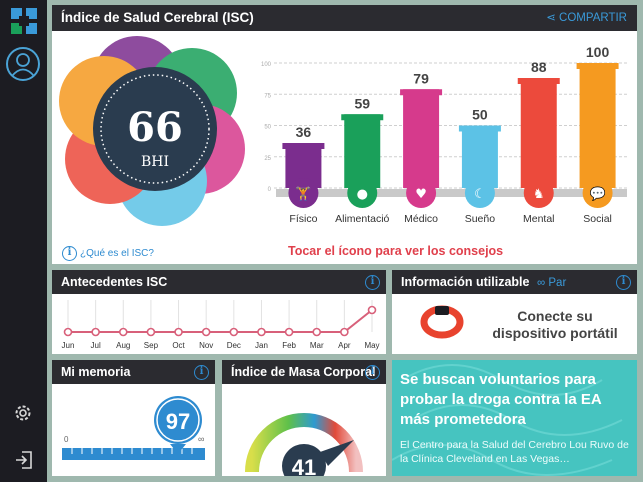 The image size is (643, 482). Describe the element at coordinates (551, 283) in the screenshot. I see `pair-button: ∞ Par` at that location.